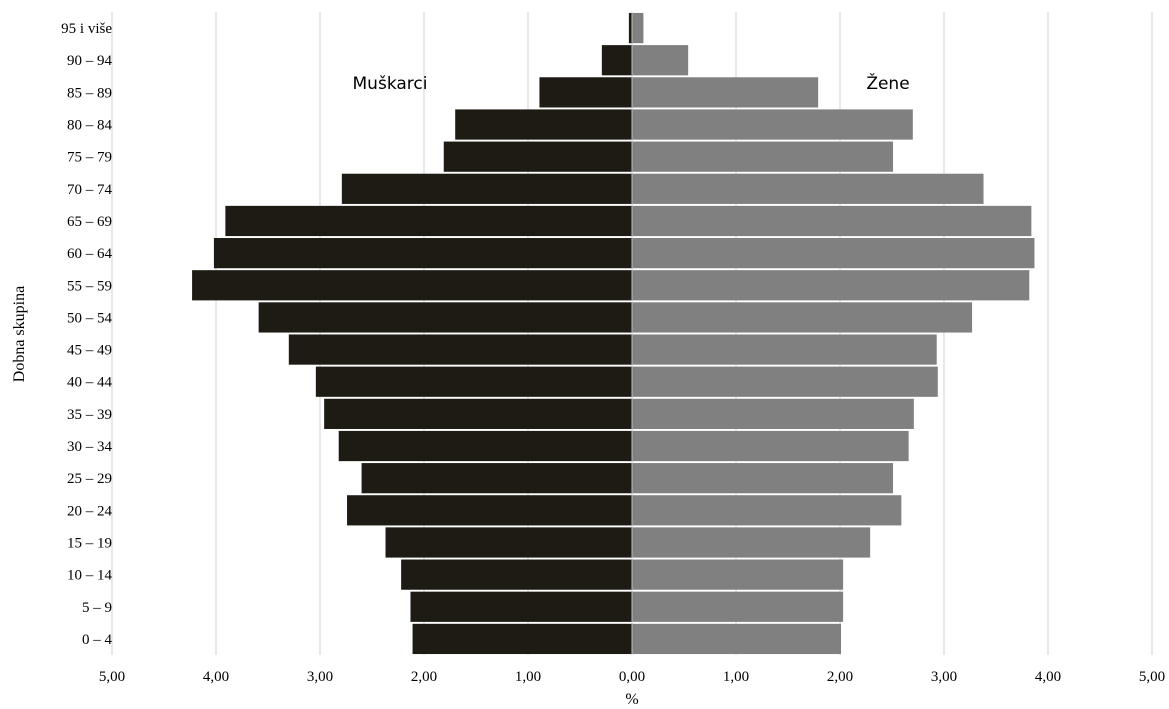  Describe the element at coordinates (887, 83) in the screenshot. I see `series-label-zene: Žene` at that location.